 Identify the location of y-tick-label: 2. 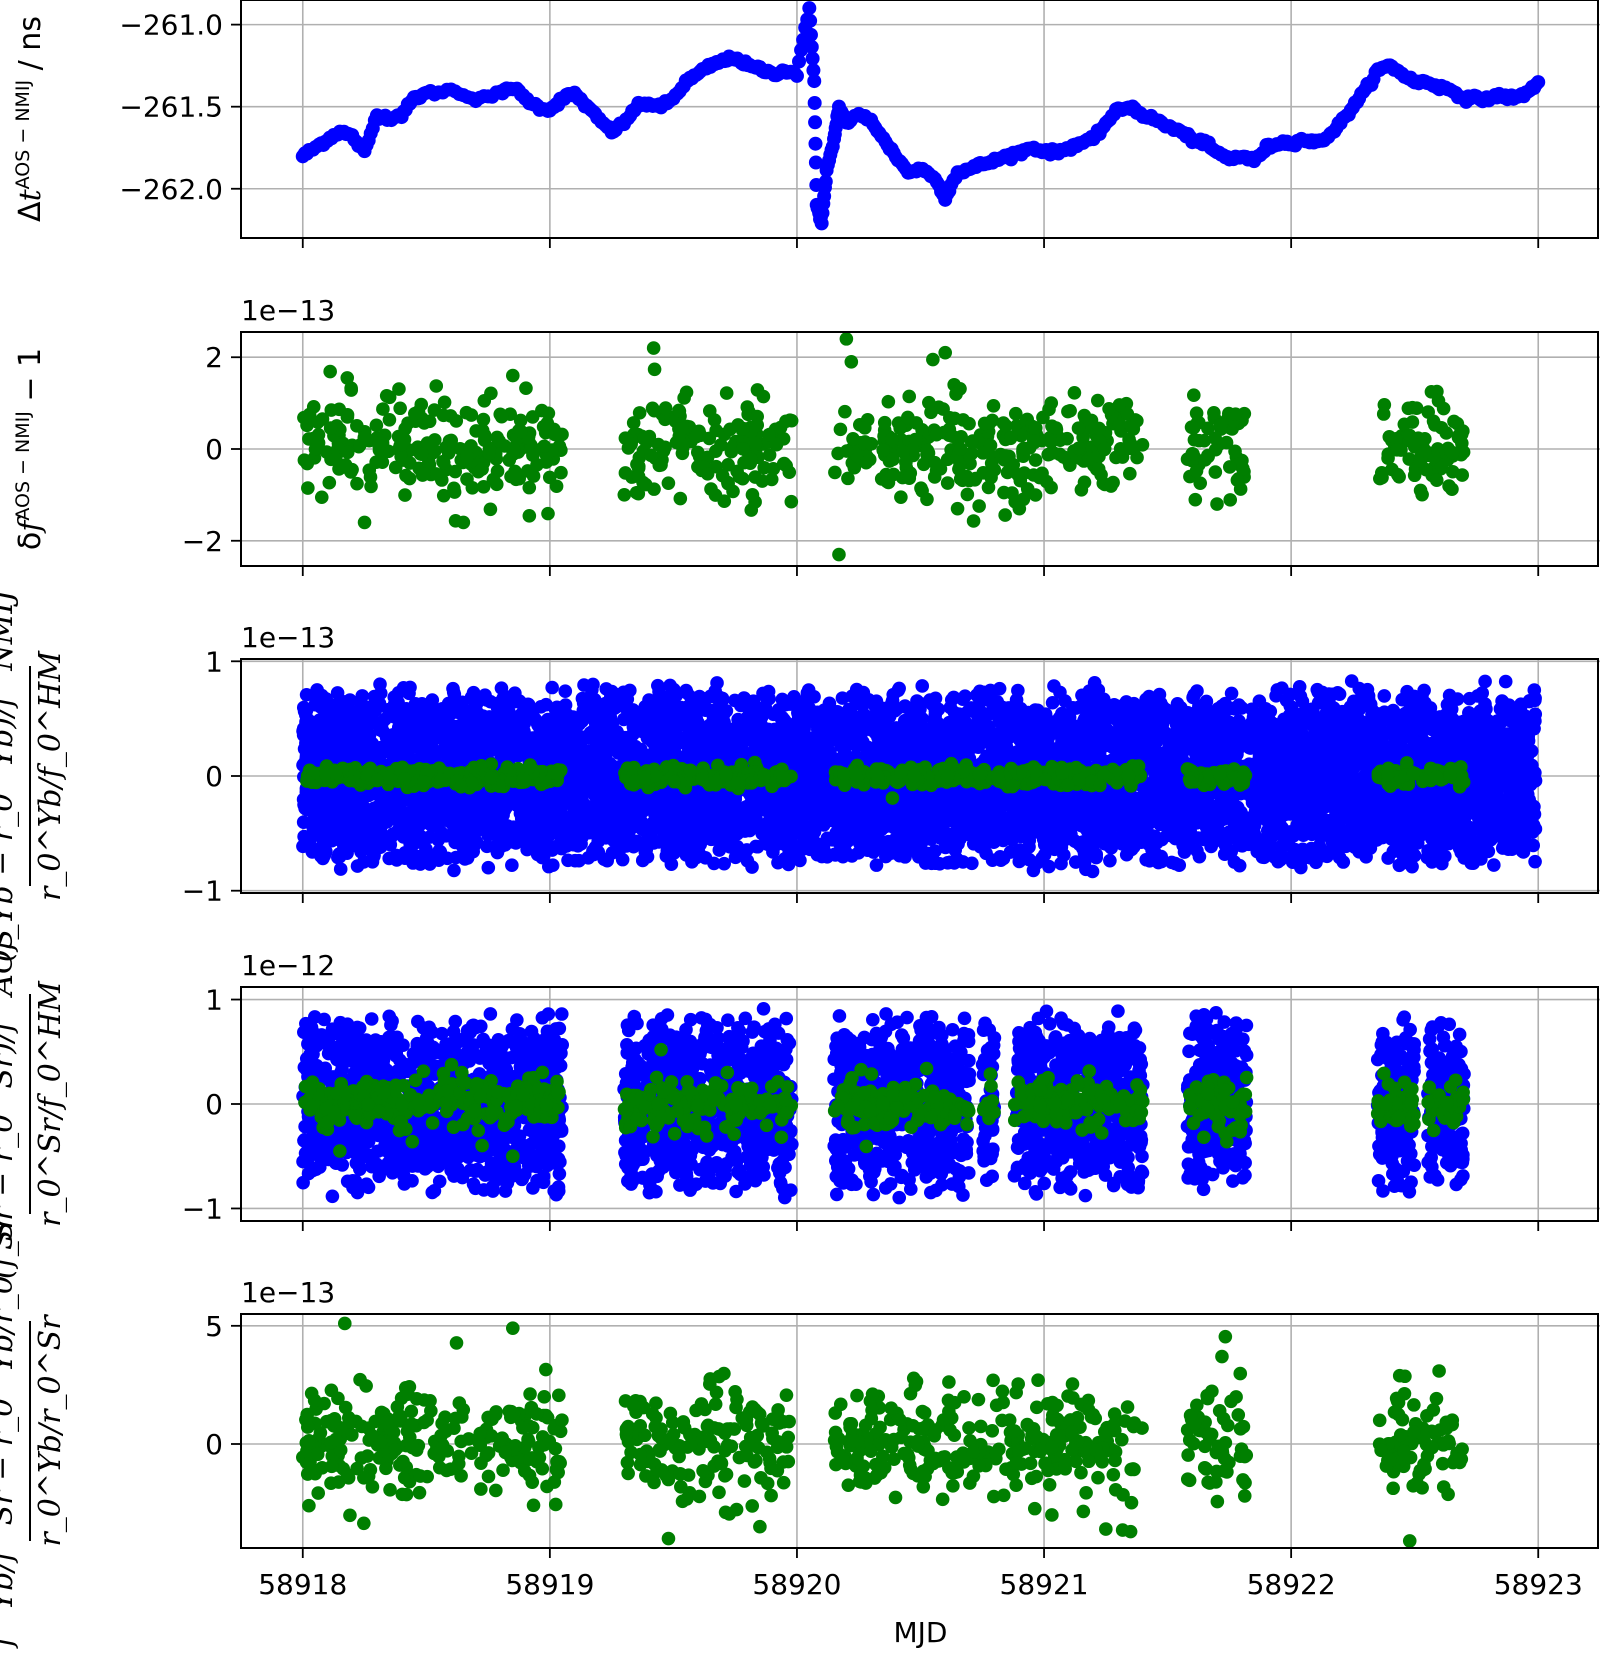
(214, 357).